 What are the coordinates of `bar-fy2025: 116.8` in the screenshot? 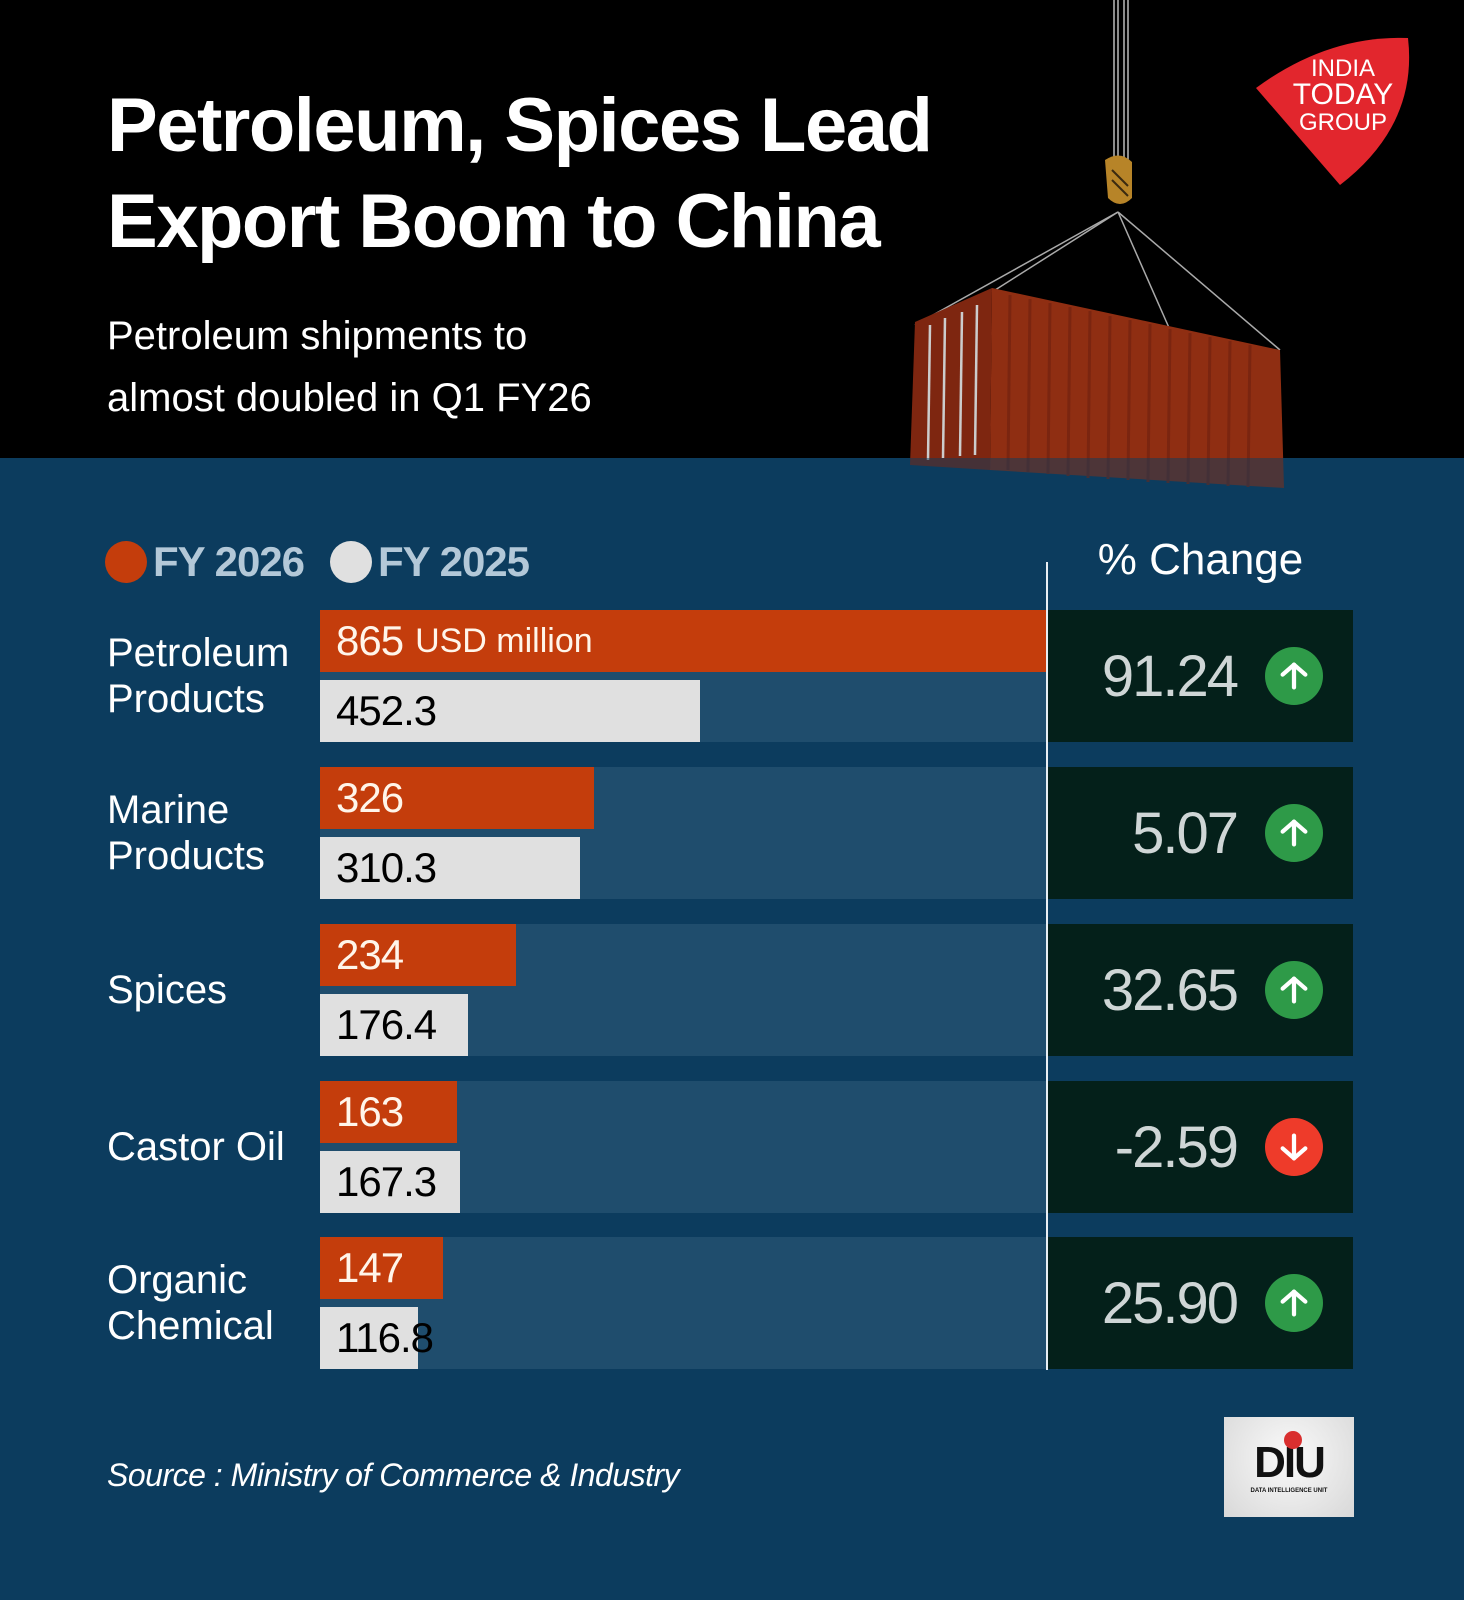 It's located at (377, 1338).